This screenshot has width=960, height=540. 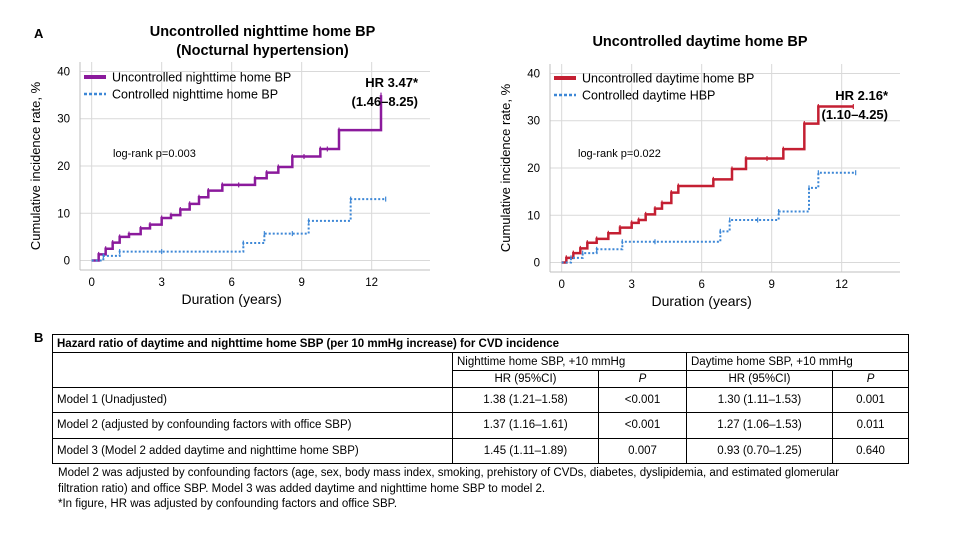 I want to click on col-header-night-p: P, so click(x=642, y=378).